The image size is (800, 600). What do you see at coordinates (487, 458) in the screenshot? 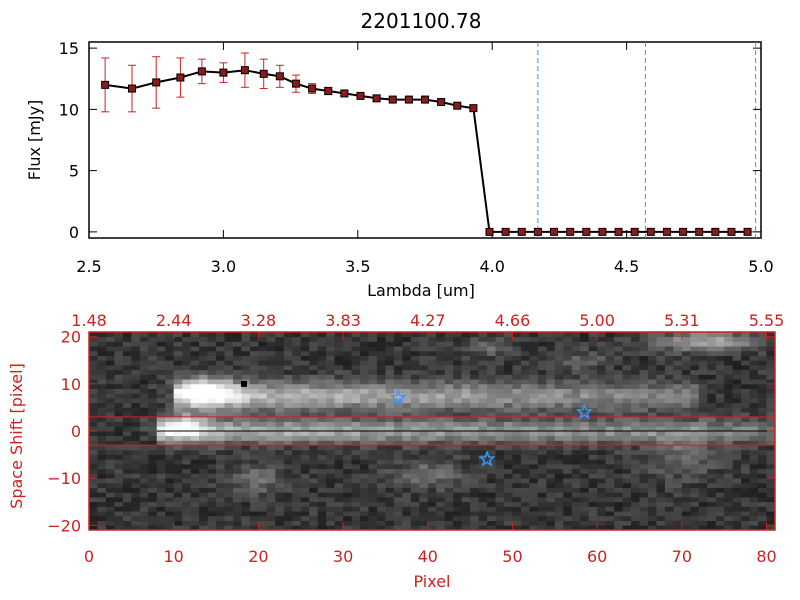
I see `star-marker` at bounding box center [487, 458].